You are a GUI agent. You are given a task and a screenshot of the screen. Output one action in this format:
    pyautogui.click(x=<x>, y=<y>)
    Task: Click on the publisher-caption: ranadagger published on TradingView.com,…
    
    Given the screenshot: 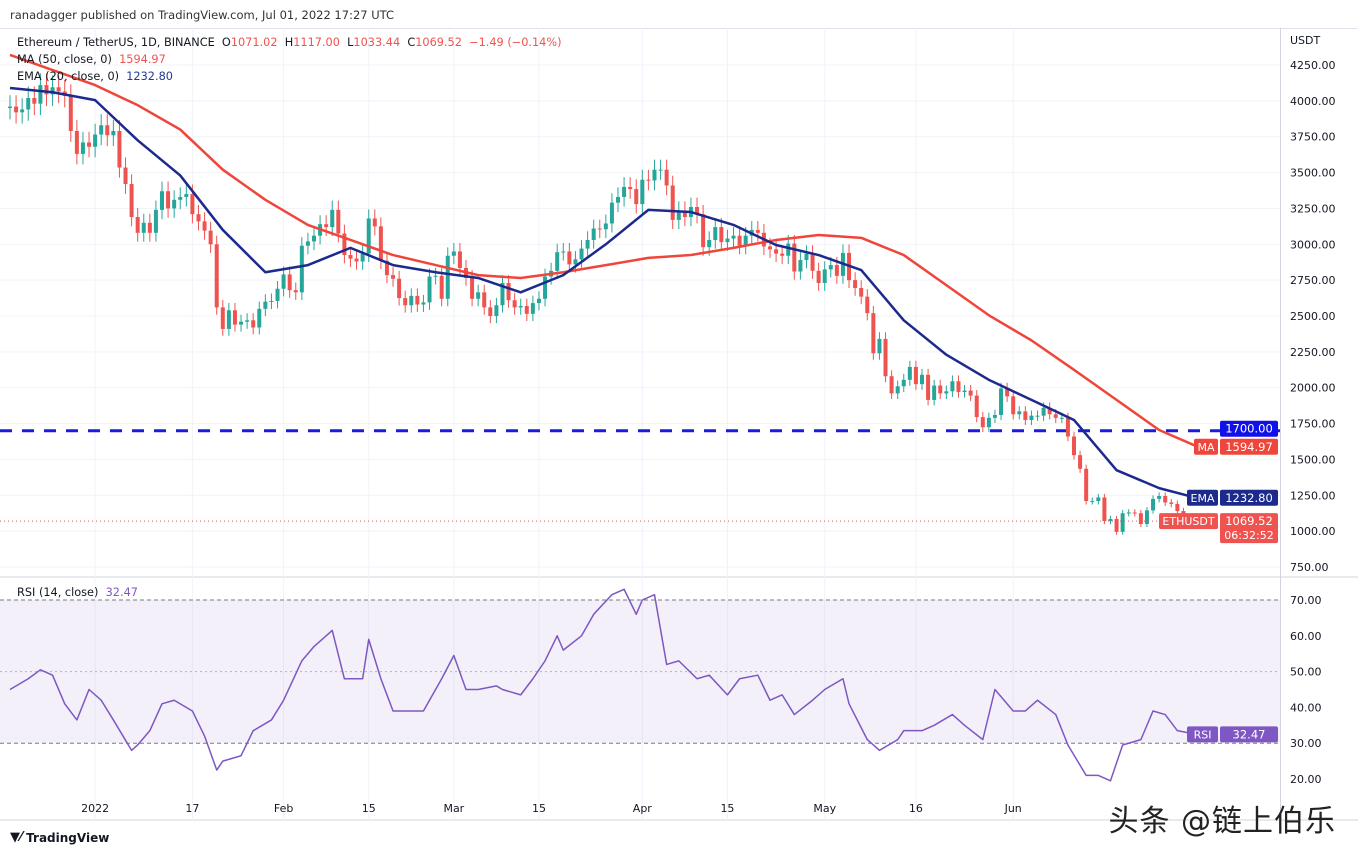 What is the action you would take?
    pyautogui.click(x=202, y=15)
    